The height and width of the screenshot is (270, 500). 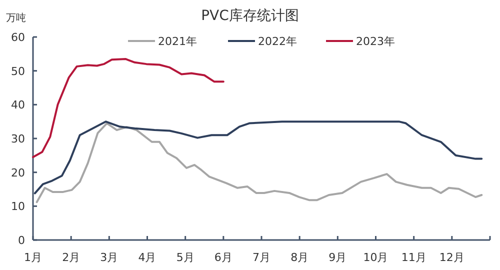 I want to click on y-tick-label: 40, so click(x=18, y=105).